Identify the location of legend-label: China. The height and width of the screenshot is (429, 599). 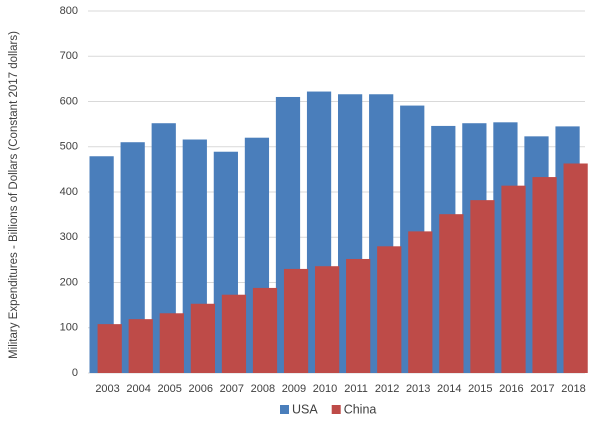
(360, 409).